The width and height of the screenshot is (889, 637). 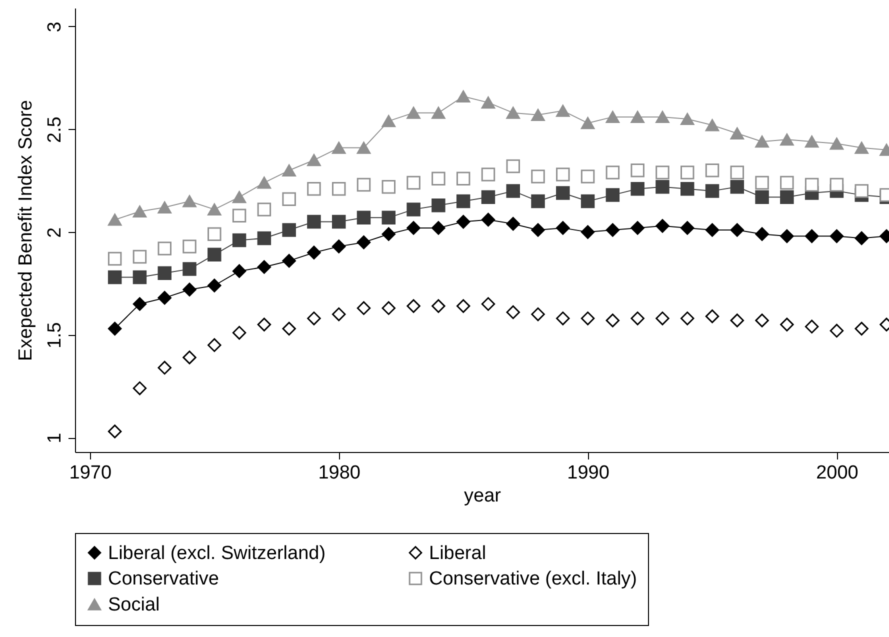 I want to click on x-axis-title: year, so click(x=483, y=496).